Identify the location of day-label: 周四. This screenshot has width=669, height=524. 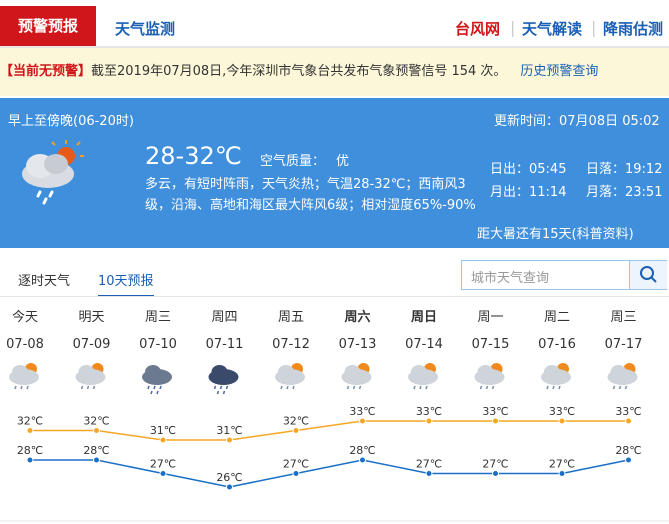
(224, 317).